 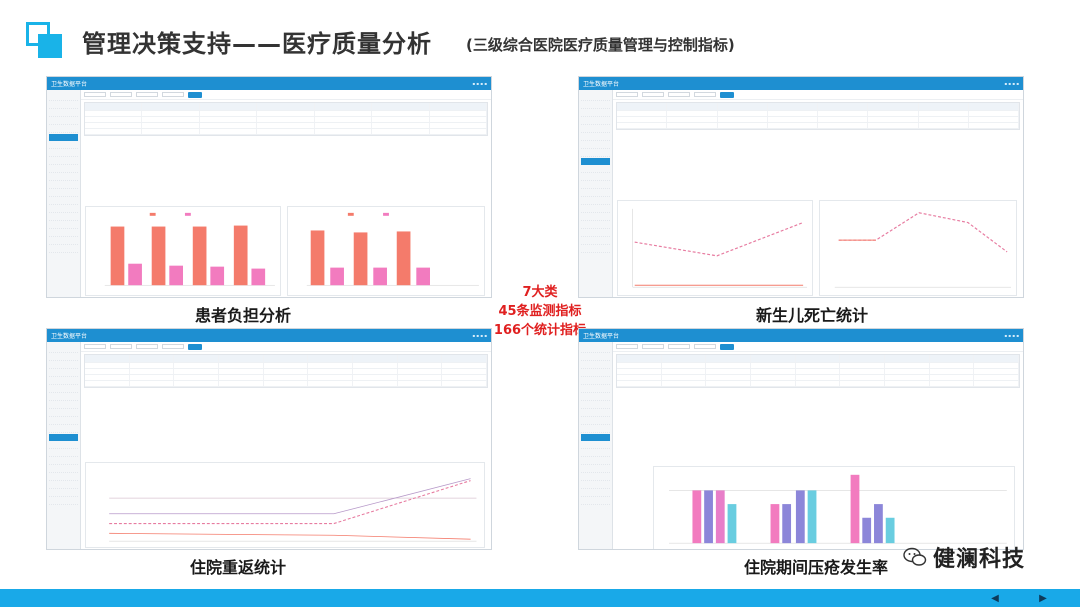 What do you see at coordinates (995, 598) in the screenshot?
I see `prev-arrow-icon: ◀` at bounding box center [995, 598].